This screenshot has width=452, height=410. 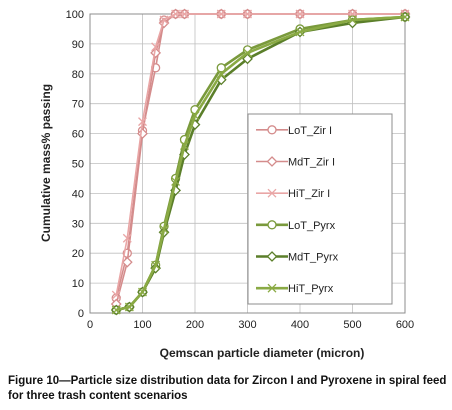 I want to click on x-tick-label: 200, so click(x=195, y=325).